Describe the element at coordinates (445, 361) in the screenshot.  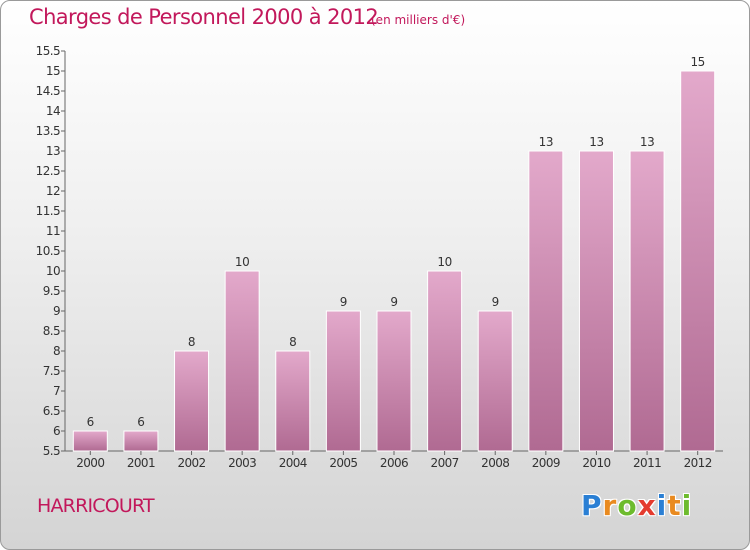
I see `bar-2007` at that location.